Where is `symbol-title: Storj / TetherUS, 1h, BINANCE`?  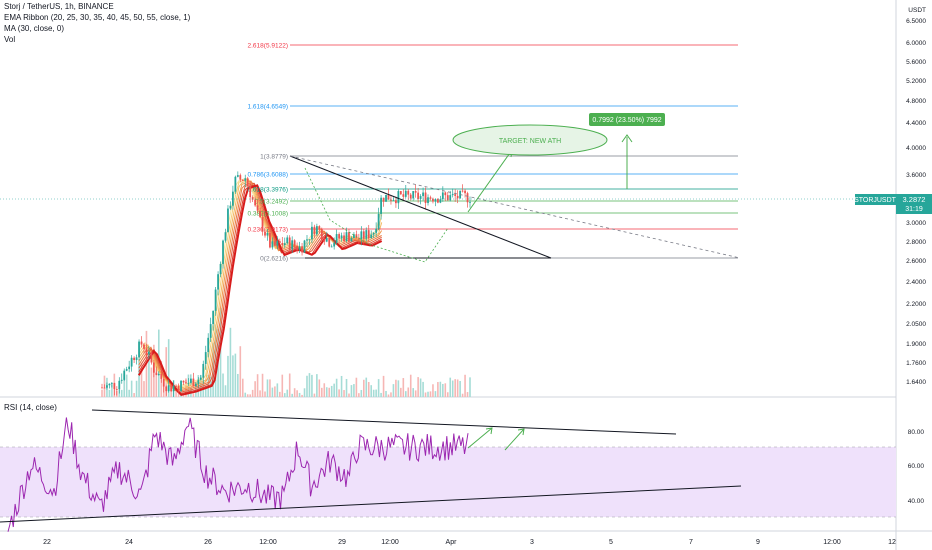
symbol-title: Storj / TetherUS, 1h, BINANCE is located at coordinates (59, 6).